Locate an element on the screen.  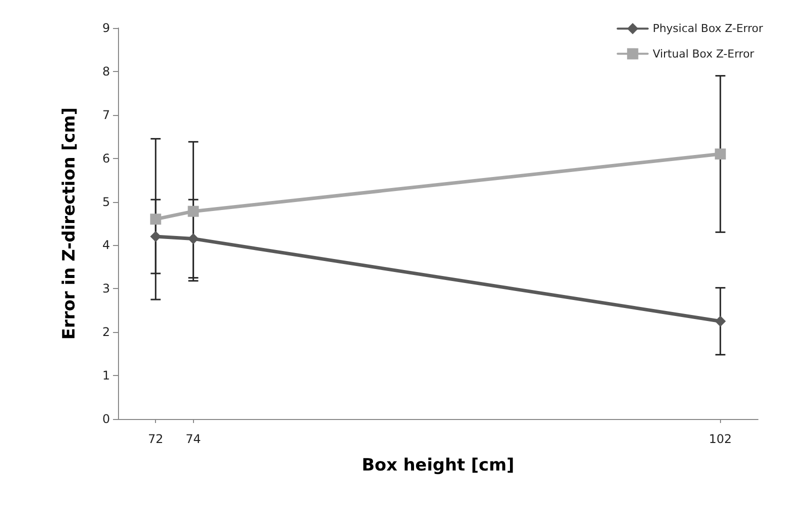
y-tick-label: 8 is located at coordinates (106, 71).